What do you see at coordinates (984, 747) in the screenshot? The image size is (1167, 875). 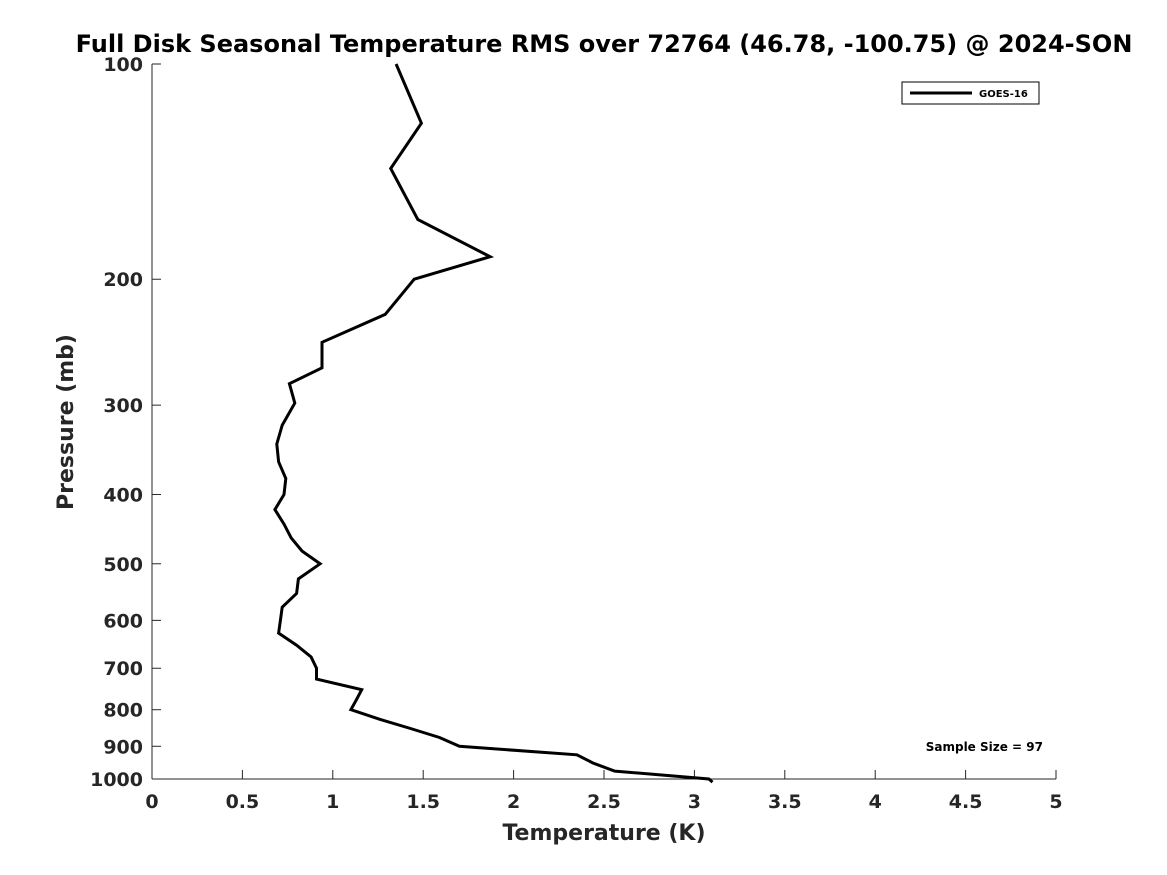 I see `sample-size-annotation: Sample Size = 97` at bounding box center [984, 747].